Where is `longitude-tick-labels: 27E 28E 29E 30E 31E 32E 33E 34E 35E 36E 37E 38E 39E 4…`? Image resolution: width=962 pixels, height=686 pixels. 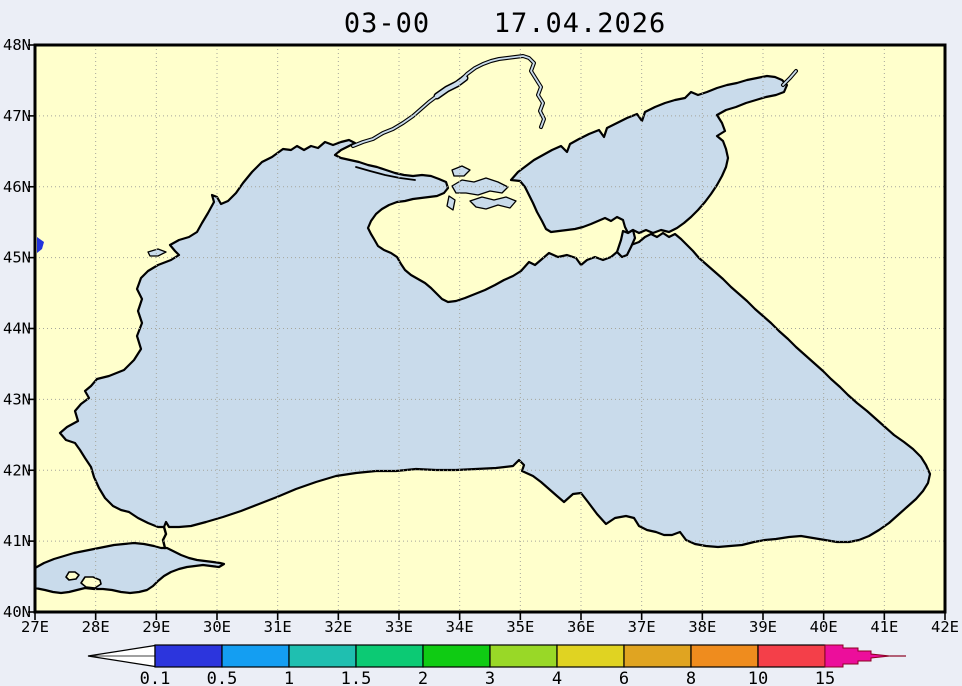 longitude-tick-labels: 27E 28E 29E 30E 31E 32E 33E 34E 35E 36E 37E 38E 39E 4… is located at coordinates (490, 627).